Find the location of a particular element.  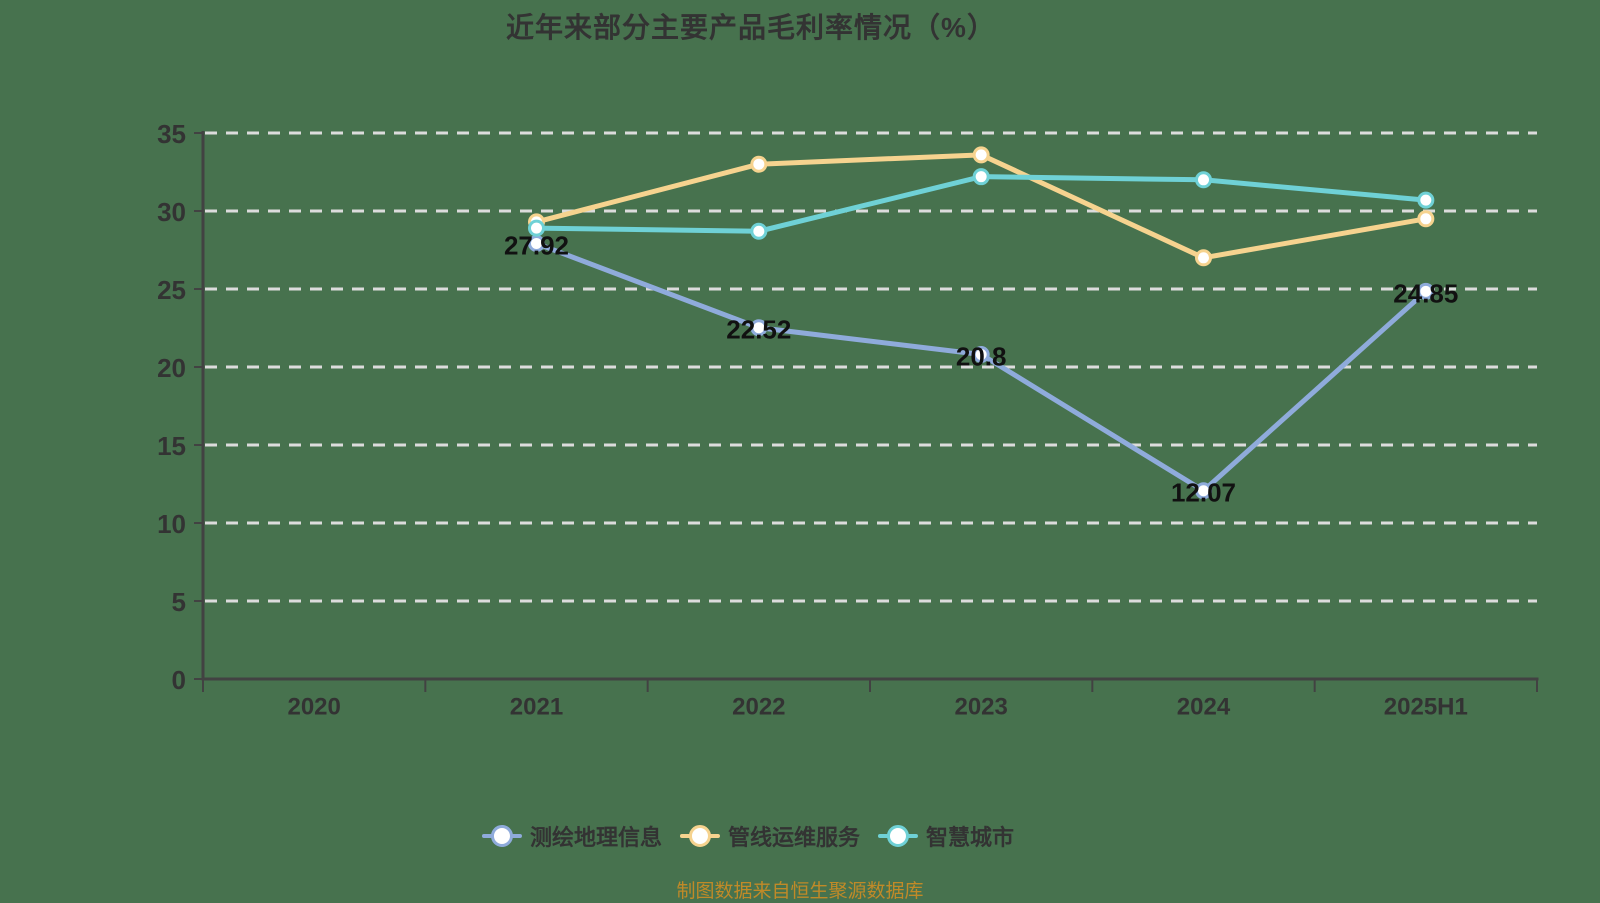

legend-label-series-3: 智慧城市 is located at coordinates (970, 837).